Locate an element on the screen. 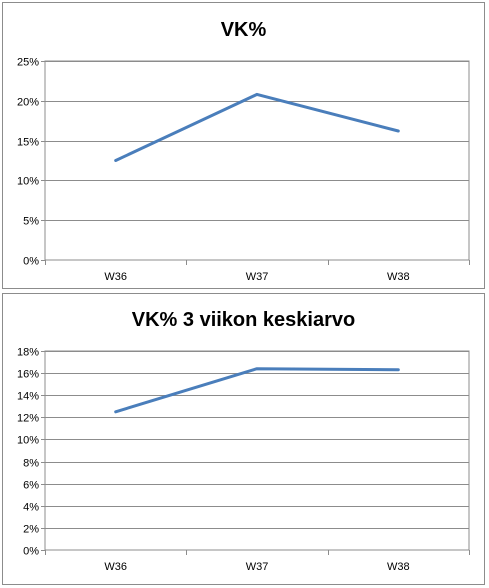 The image size is (489, 588). y-tick-label: 20% is located at coordinates (28, 103).